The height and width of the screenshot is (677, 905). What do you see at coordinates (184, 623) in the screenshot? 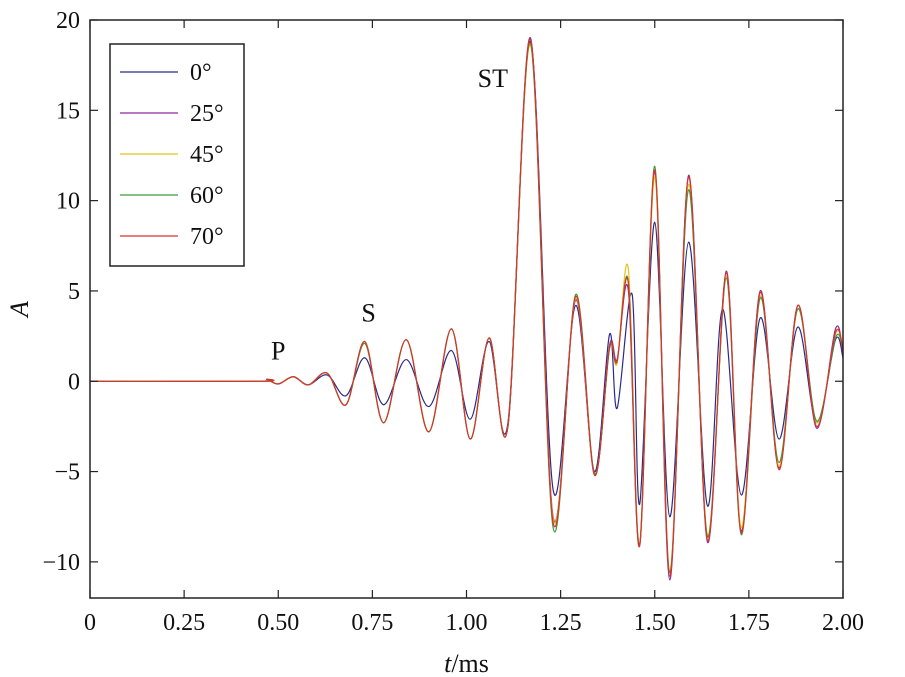
I see `x-tick-label: 0.25` at bounding box center [184, 623].